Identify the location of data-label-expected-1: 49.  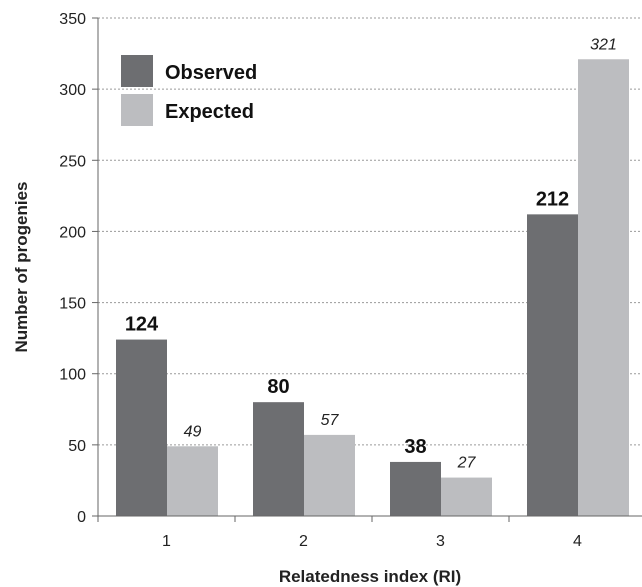
(193, 431).